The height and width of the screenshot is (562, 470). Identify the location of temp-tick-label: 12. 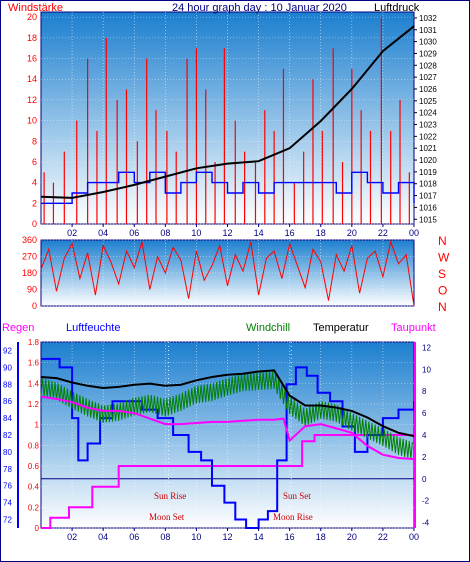
(426, 347).